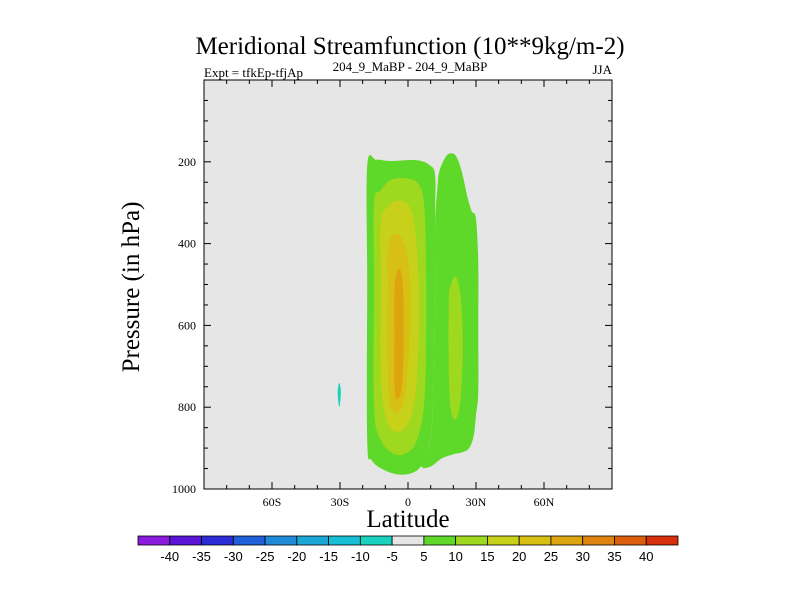  I want to click on y-tick-label: 400, so click(187, 244).